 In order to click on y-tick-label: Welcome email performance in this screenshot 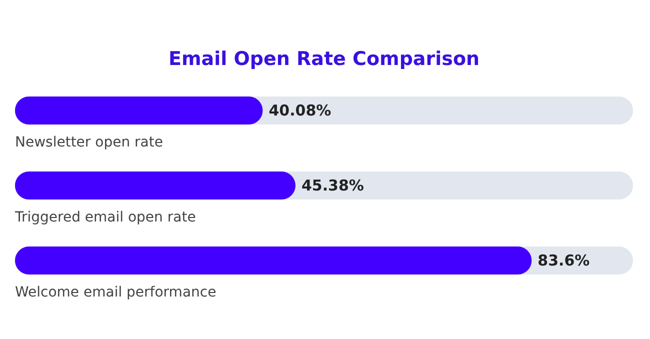, I will do `click(115, 292)`.